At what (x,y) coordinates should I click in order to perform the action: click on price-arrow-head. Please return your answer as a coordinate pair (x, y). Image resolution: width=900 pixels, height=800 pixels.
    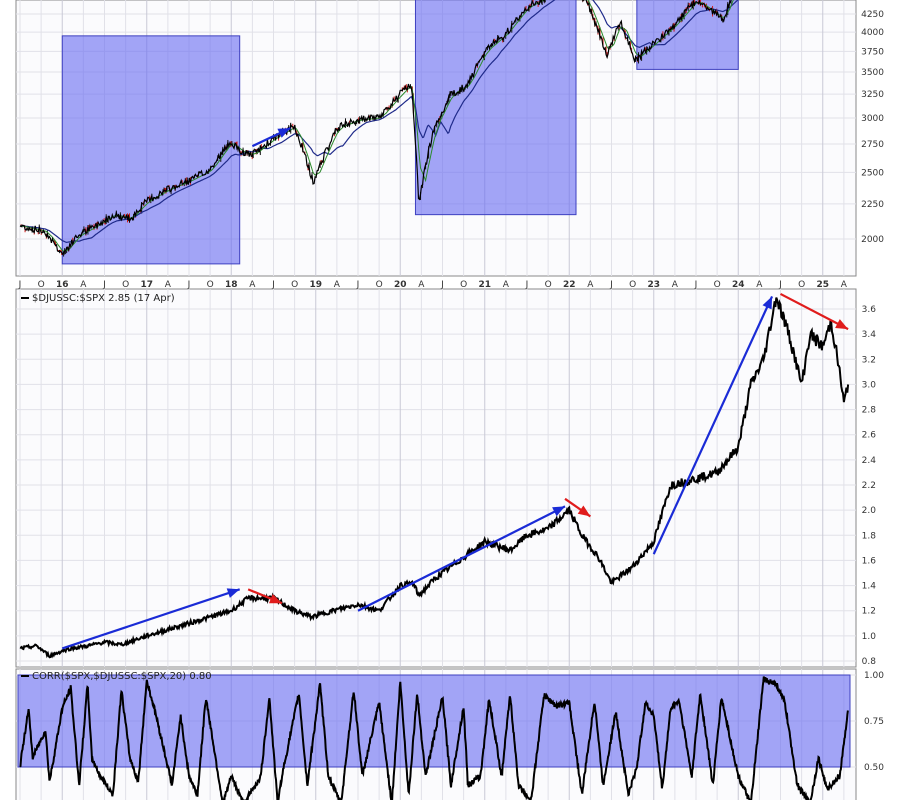
    Looking at the image, I should click on (284, 133).